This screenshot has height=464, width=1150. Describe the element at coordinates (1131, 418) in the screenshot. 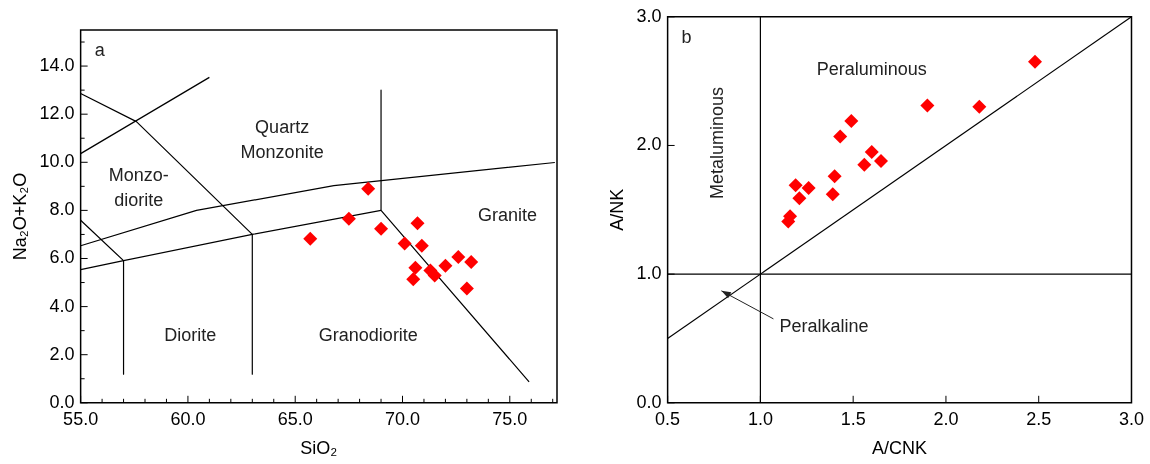

I see `x-tick-label: 3.0` at that location.